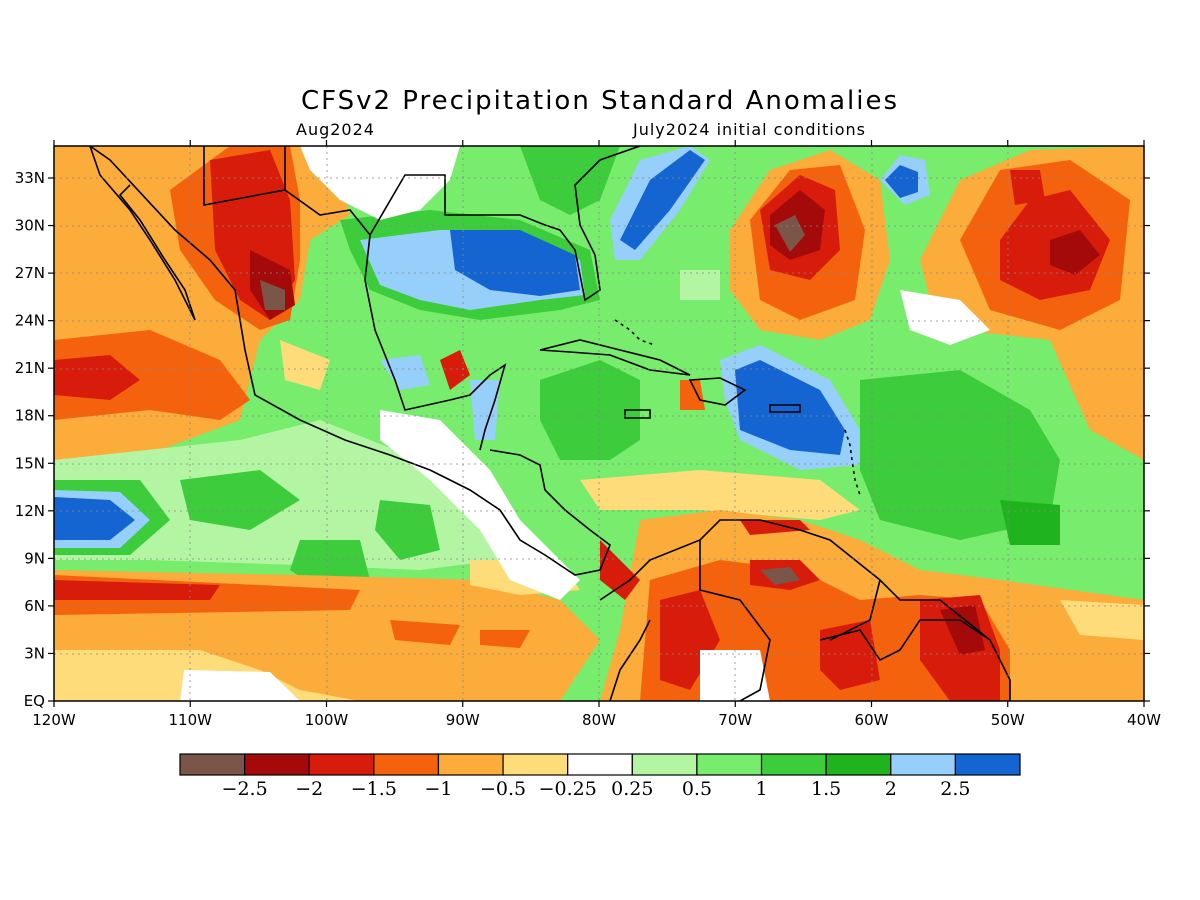  I want to click on chart-title: CFSv2 Precipitation Standard Anomalies, so click(600, 101).